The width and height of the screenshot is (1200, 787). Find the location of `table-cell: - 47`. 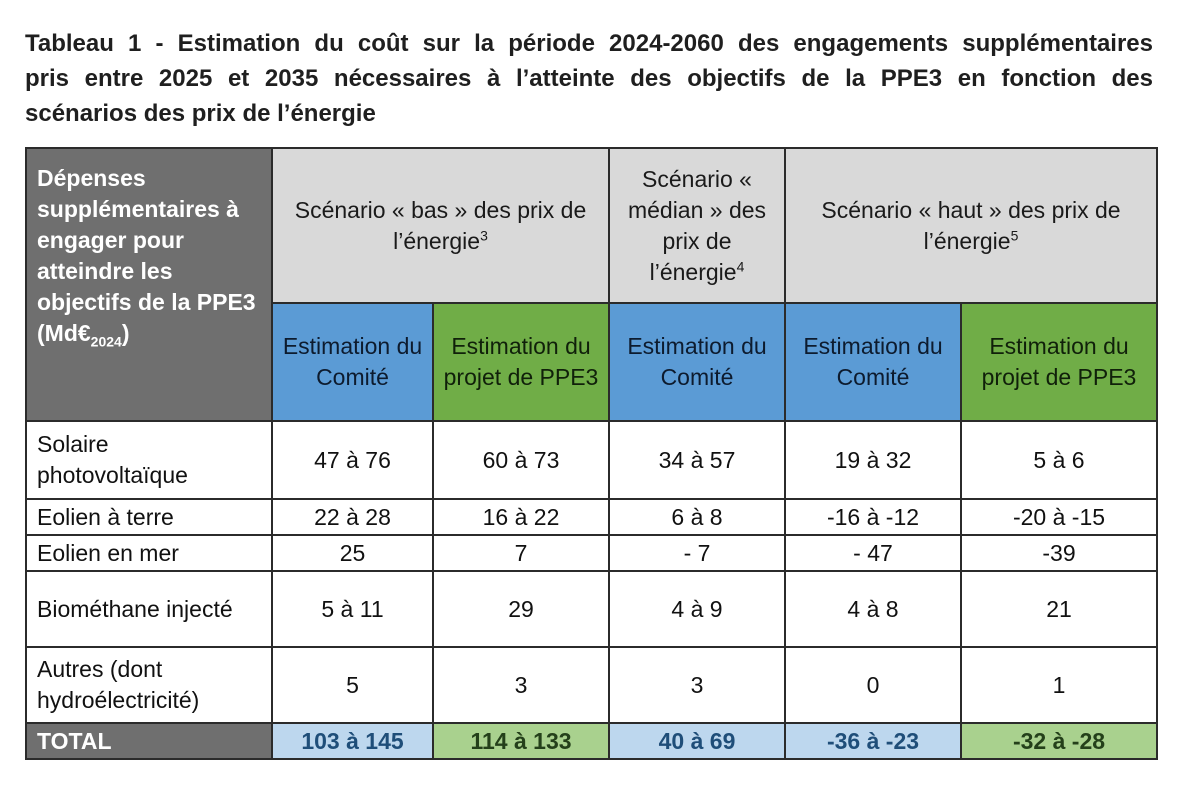

table-cell: - 47 is located at coordinates (873, 553).